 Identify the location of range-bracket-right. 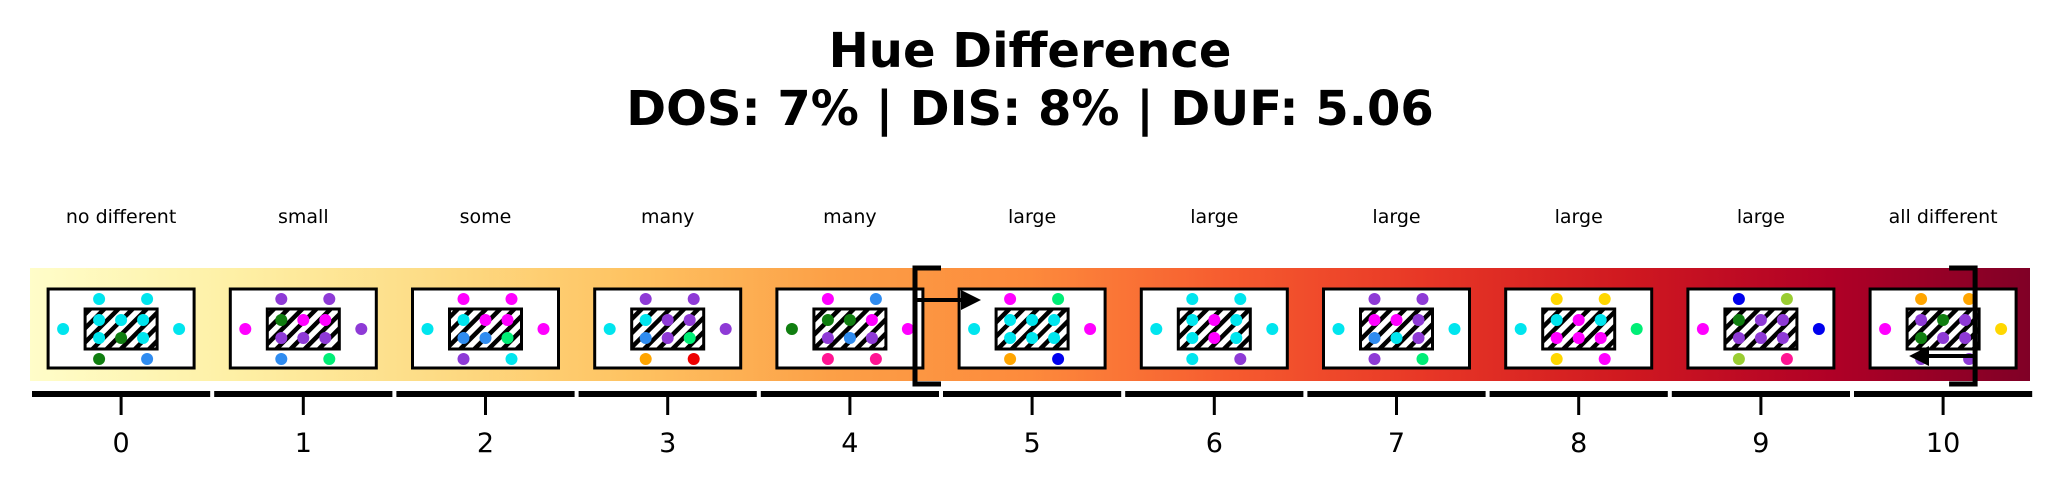
(1963, 326).